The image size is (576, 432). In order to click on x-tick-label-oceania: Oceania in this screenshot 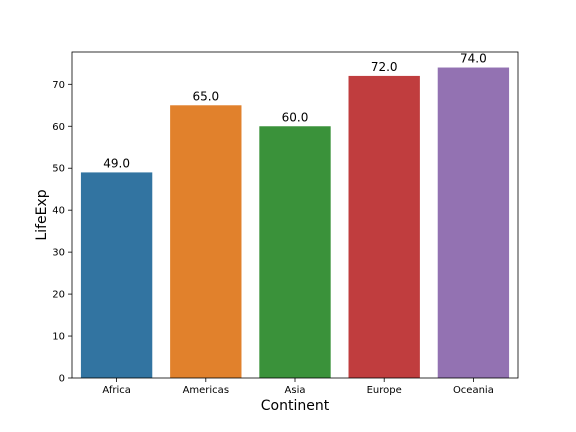, I will do `click(473, 390)`.